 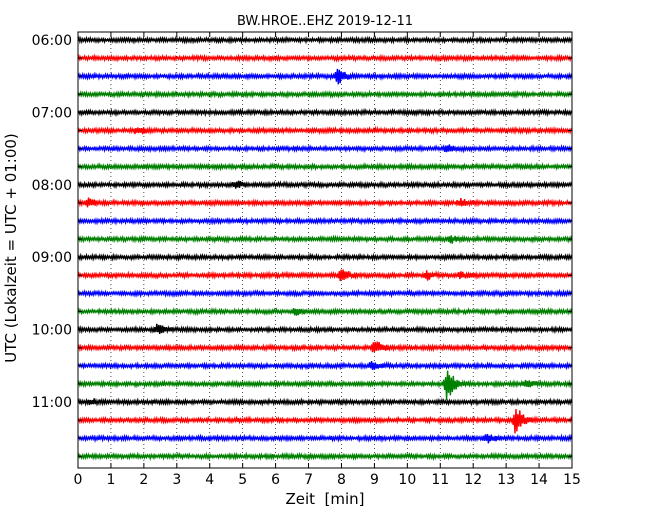 I want to click on y-axis-label: UTC (Lokalzeit = UTC + 01:00), so click(x=11, y=248).